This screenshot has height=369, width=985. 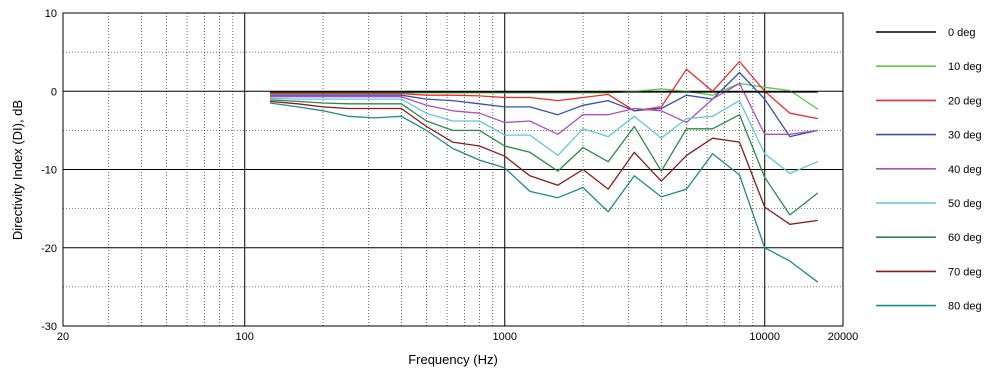 I want to click on legend-label: 60 deg, so click(x=965, y=238).